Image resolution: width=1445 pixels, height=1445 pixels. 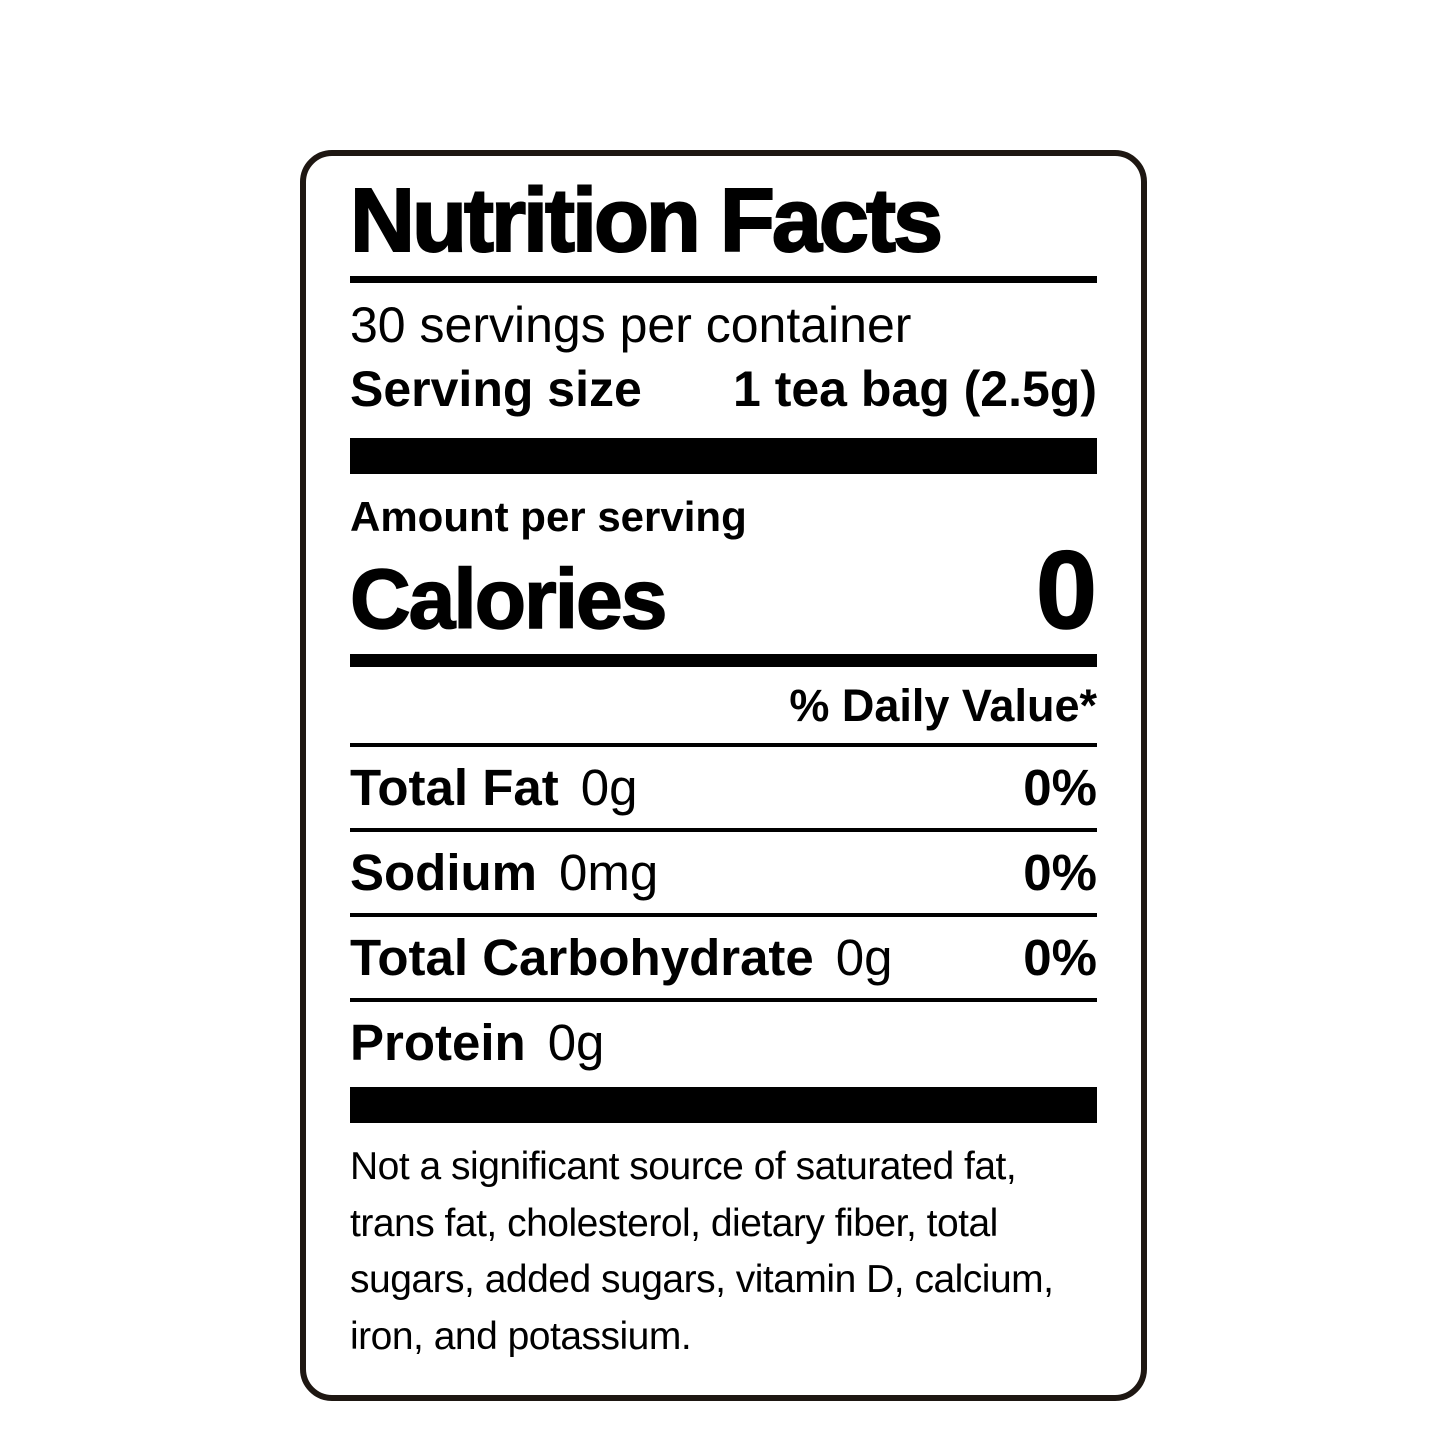 I want to click on nutrient-row-protein: Protein 0g, so click(x=723, y=1042).